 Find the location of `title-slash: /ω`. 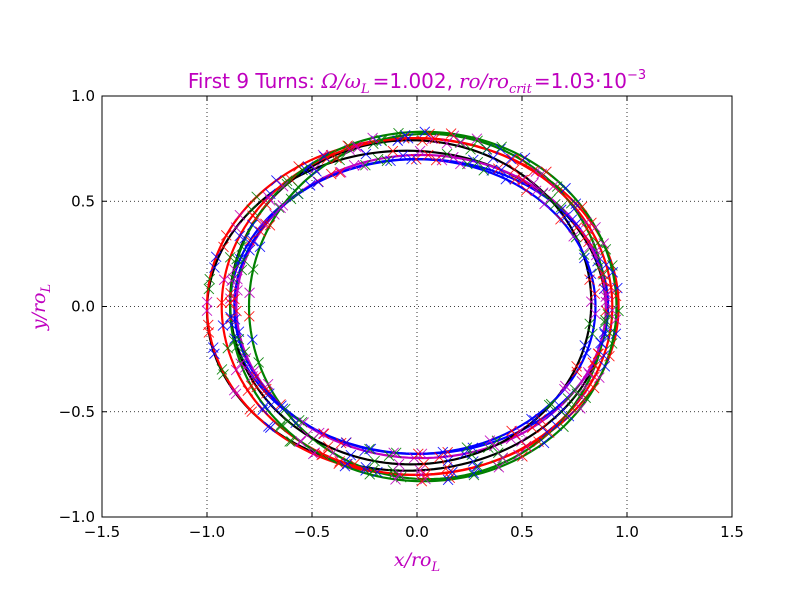

title-slash: /ω is located at coordinates (348, 81).